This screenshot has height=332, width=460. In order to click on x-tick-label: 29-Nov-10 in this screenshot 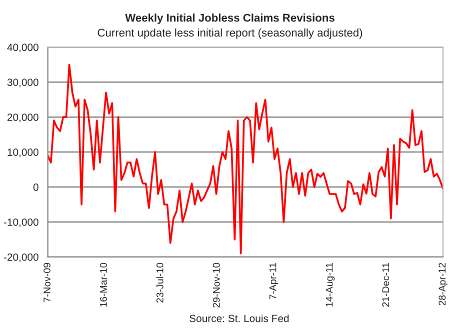, I will do `click(216, 285)`.